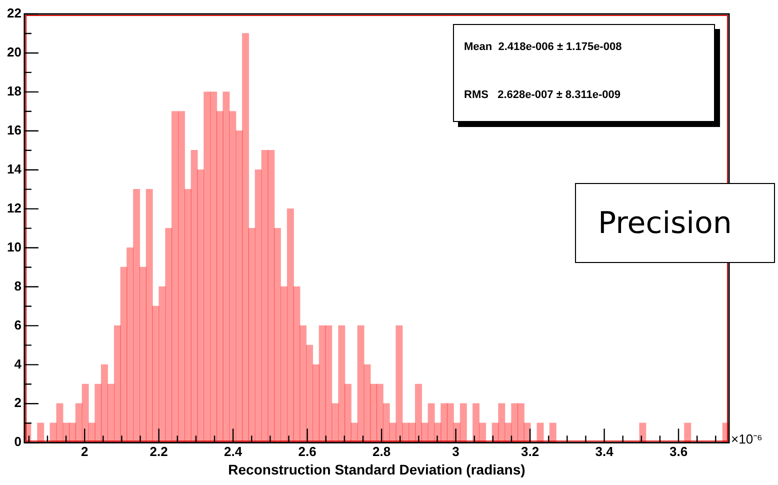 Image resolution: width=778 pixels, height=485 pixels. What do you see at coordinates (18, 364) in the screenshot?
I see `y-tick-label: 4` at bounding box center [18, 364].